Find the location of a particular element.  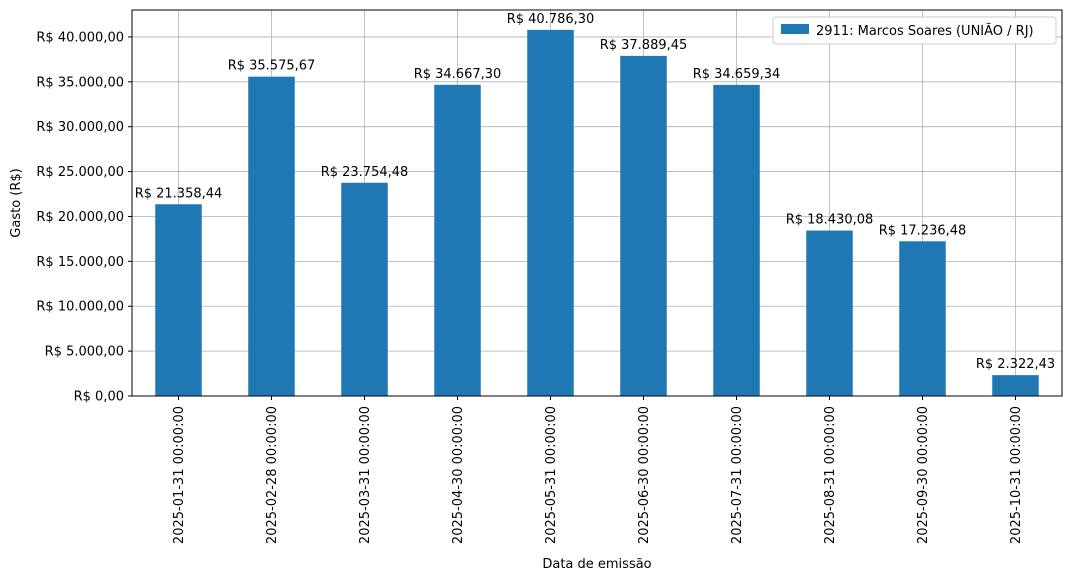

x-tick-label: 2025-02-28 00:00:00 is located at coordinates (272, 475).